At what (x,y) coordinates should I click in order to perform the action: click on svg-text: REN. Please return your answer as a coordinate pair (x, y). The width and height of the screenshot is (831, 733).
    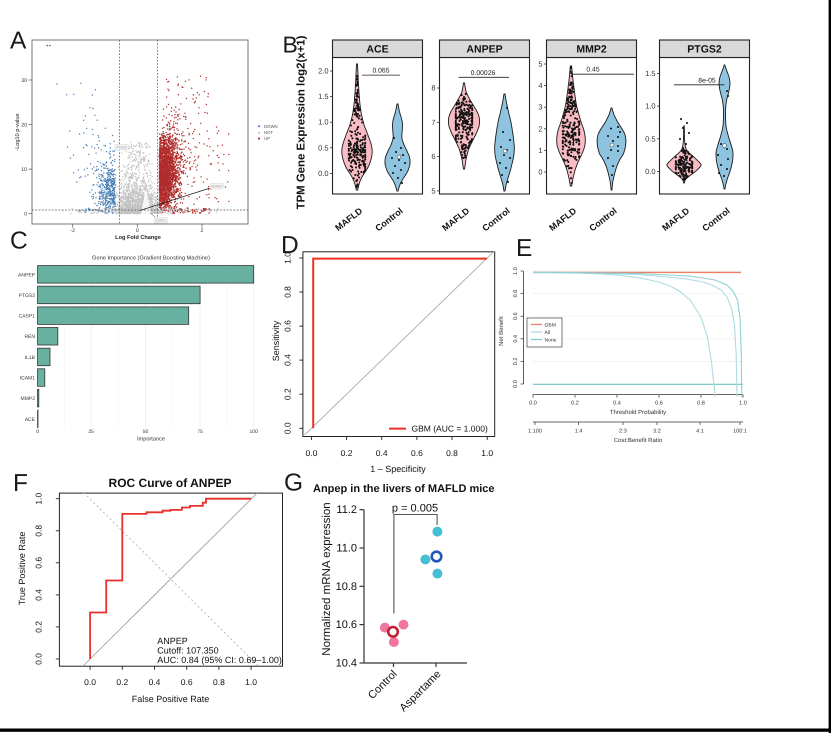
    Looking at the image, I should click on (29, 337).